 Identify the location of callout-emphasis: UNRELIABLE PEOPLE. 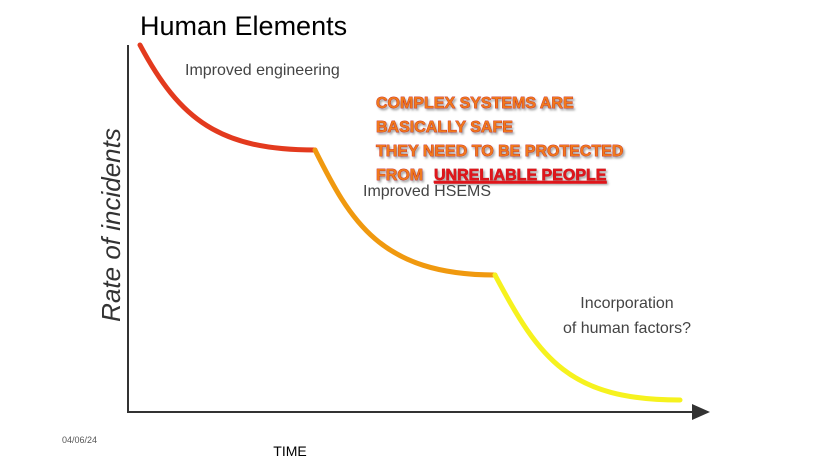
(520, 175).